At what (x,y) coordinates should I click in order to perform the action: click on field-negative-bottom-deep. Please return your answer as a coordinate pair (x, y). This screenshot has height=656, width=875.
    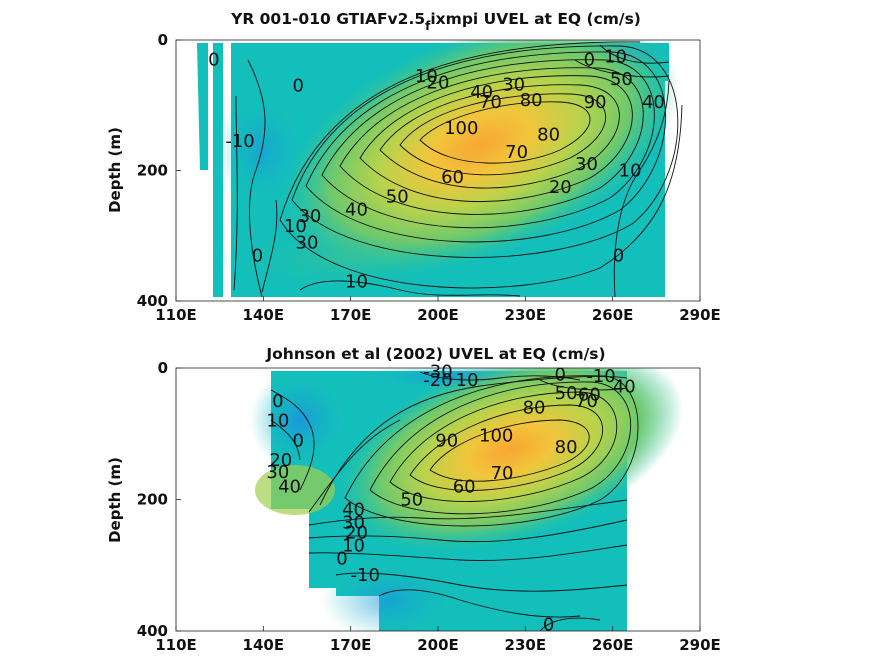
    Looking at the image, I should click on (390, 595).